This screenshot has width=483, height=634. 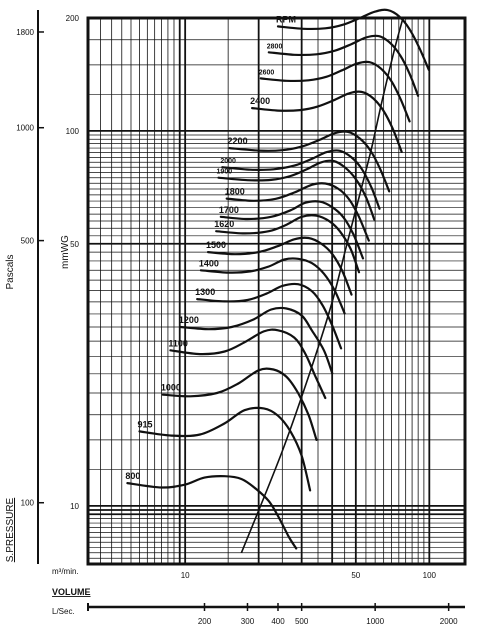 I want to click on lsec-tick: 400, so click(x=278, y=621).